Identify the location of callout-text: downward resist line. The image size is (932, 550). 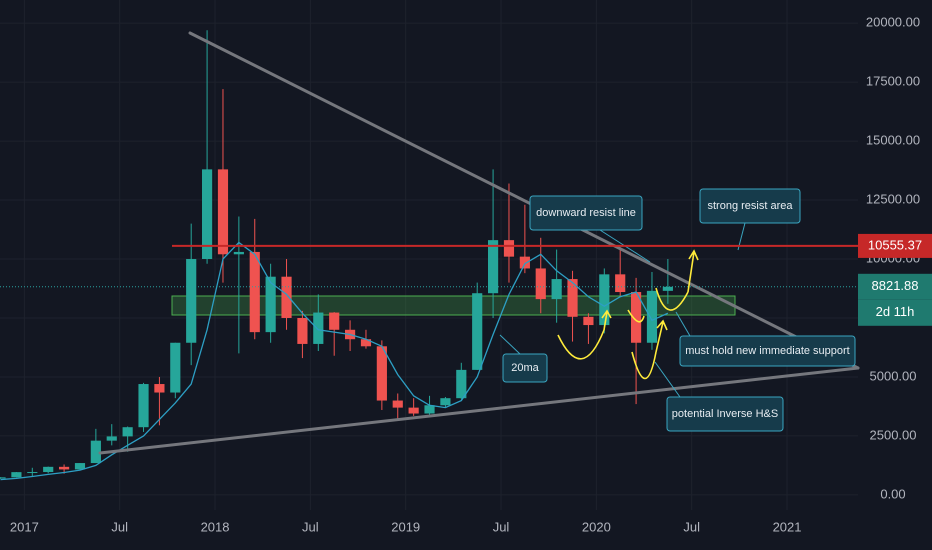
(586, 213).